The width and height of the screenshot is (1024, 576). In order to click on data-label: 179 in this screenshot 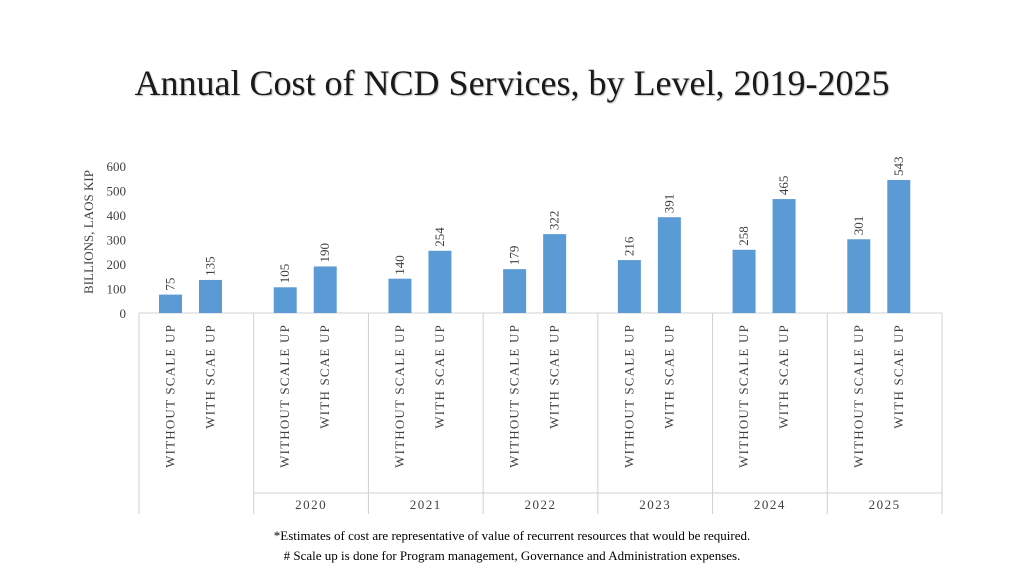, I will do `click(514, 256)`.